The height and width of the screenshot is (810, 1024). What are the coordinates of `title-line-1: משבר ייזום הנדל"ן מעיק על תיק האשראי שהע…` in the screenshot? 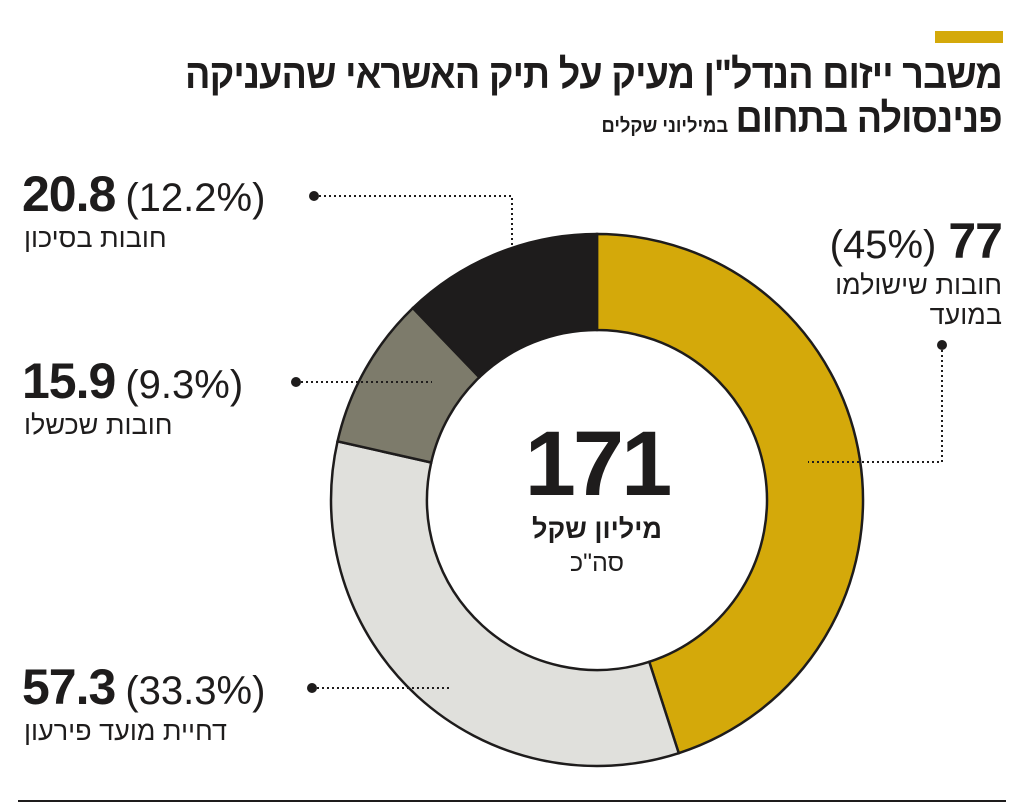 It's located at (594, 74).